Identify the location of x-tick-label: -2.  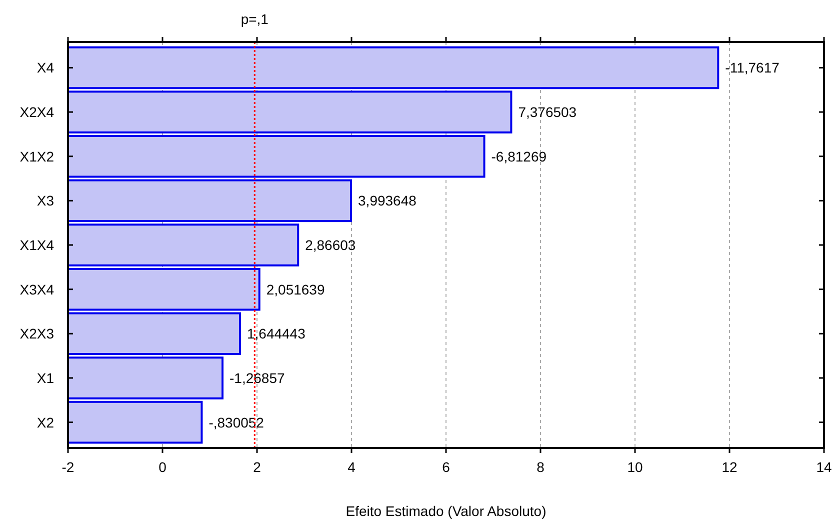
(68, 467).